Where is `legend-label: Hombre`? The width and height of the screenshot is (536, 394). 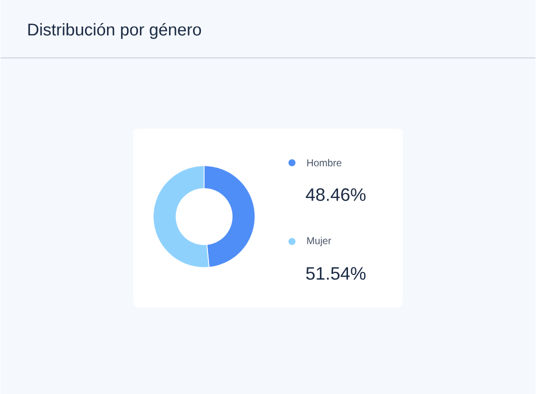 legend-label: Hombre is located at coordinates (324, 162).